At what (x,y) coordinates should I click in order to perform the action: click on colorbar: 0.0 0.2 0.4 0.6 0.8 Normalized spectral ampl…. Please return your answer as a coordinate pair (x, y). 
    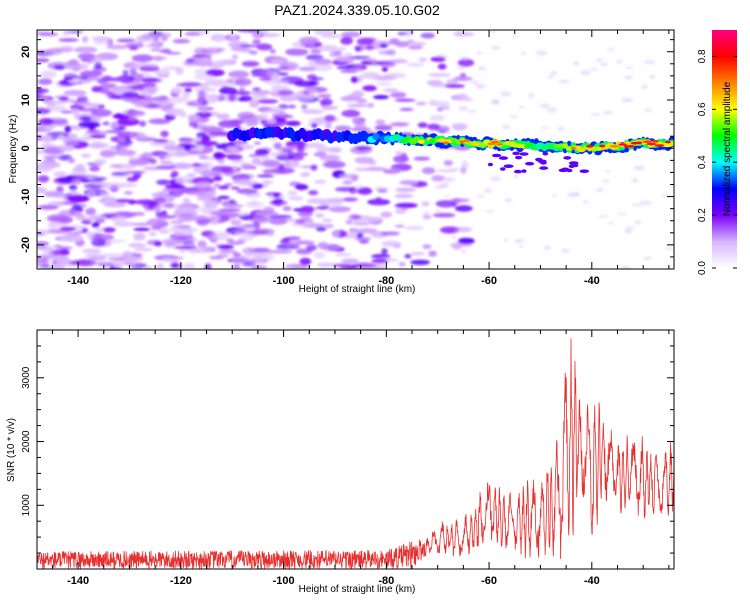
    Looking at the image, I should click on (717, 152).